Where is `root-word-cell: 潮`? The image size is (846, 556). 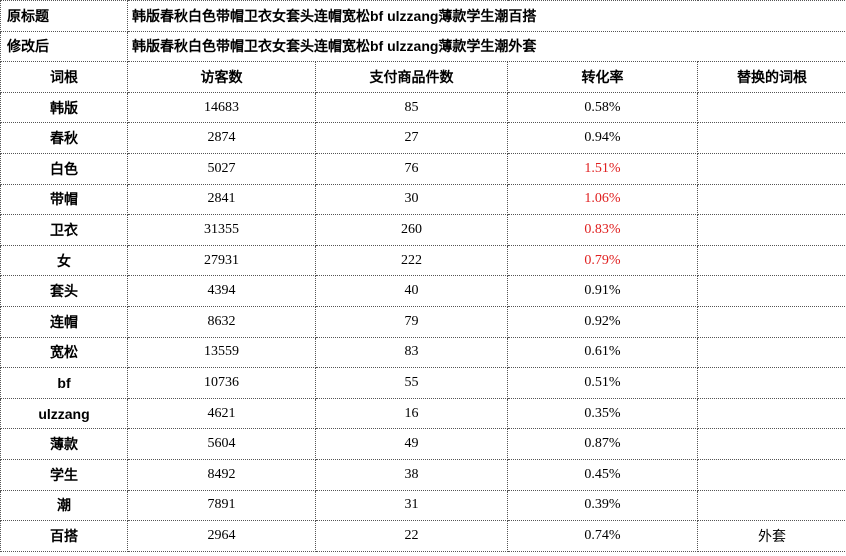
root-word-cell: 潮 is located at coordinates (64, 505).